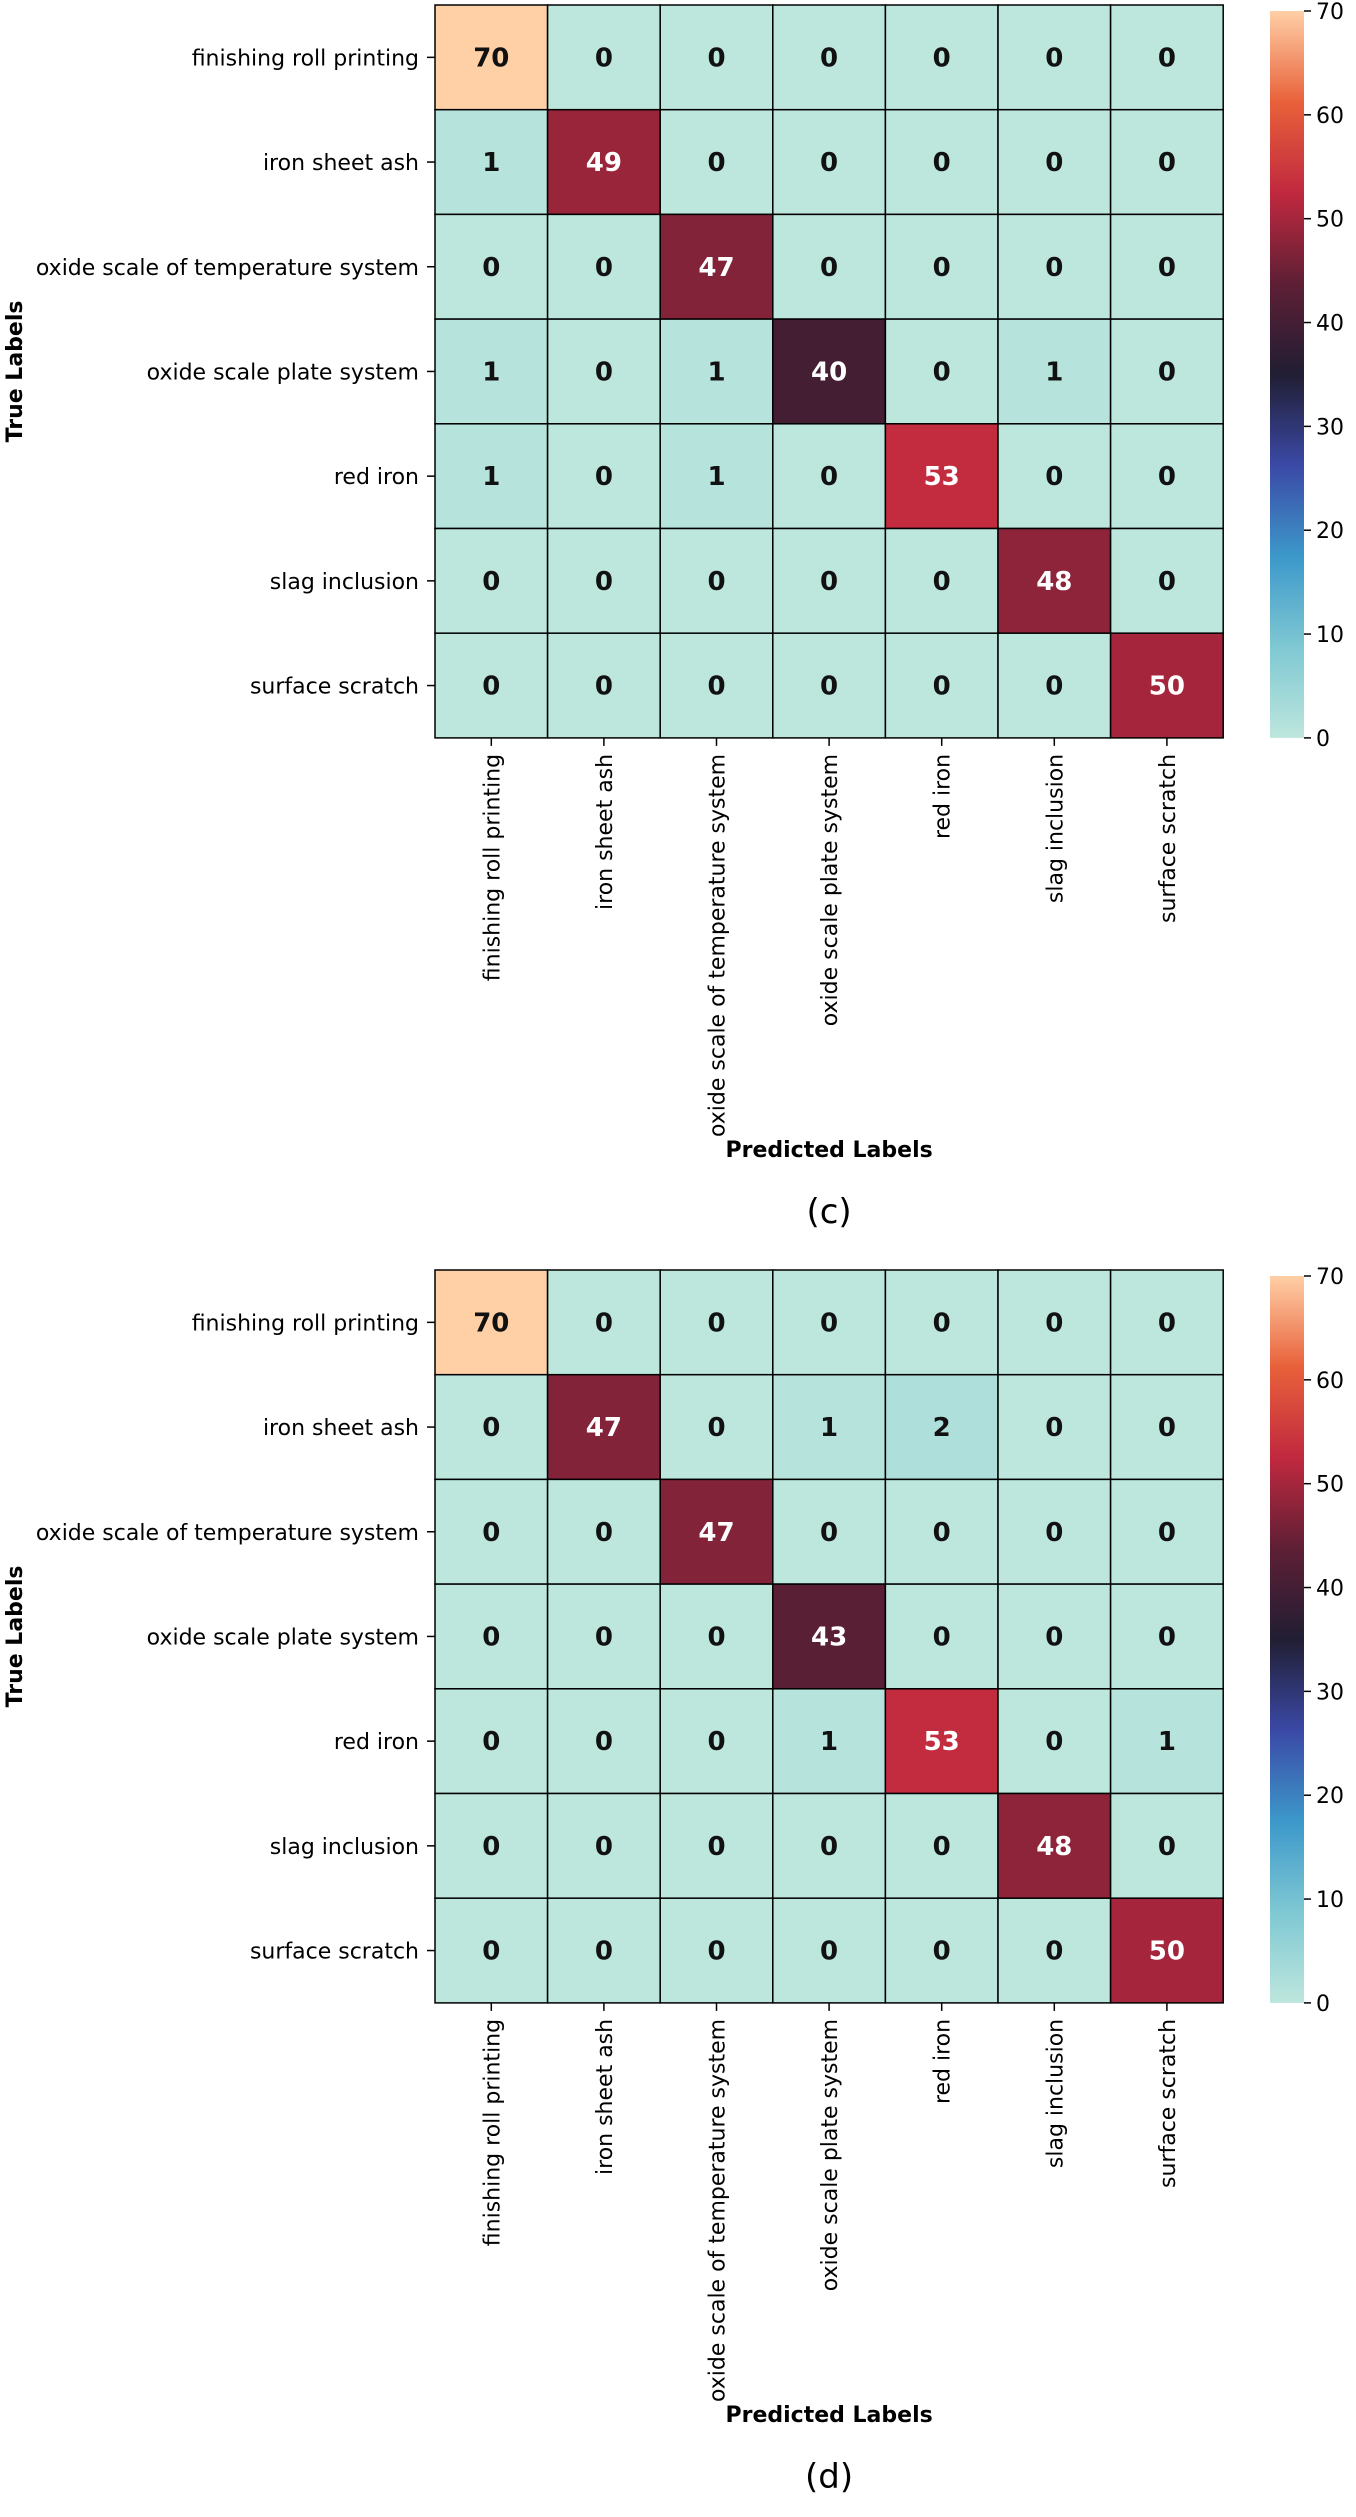 This screenshot has width=1356, height=2517. What do you see at coordinates (492, 2132) in the screenshot?
I see `column-tick-label: finishing roll printing` at bounding box center [492, 2132].